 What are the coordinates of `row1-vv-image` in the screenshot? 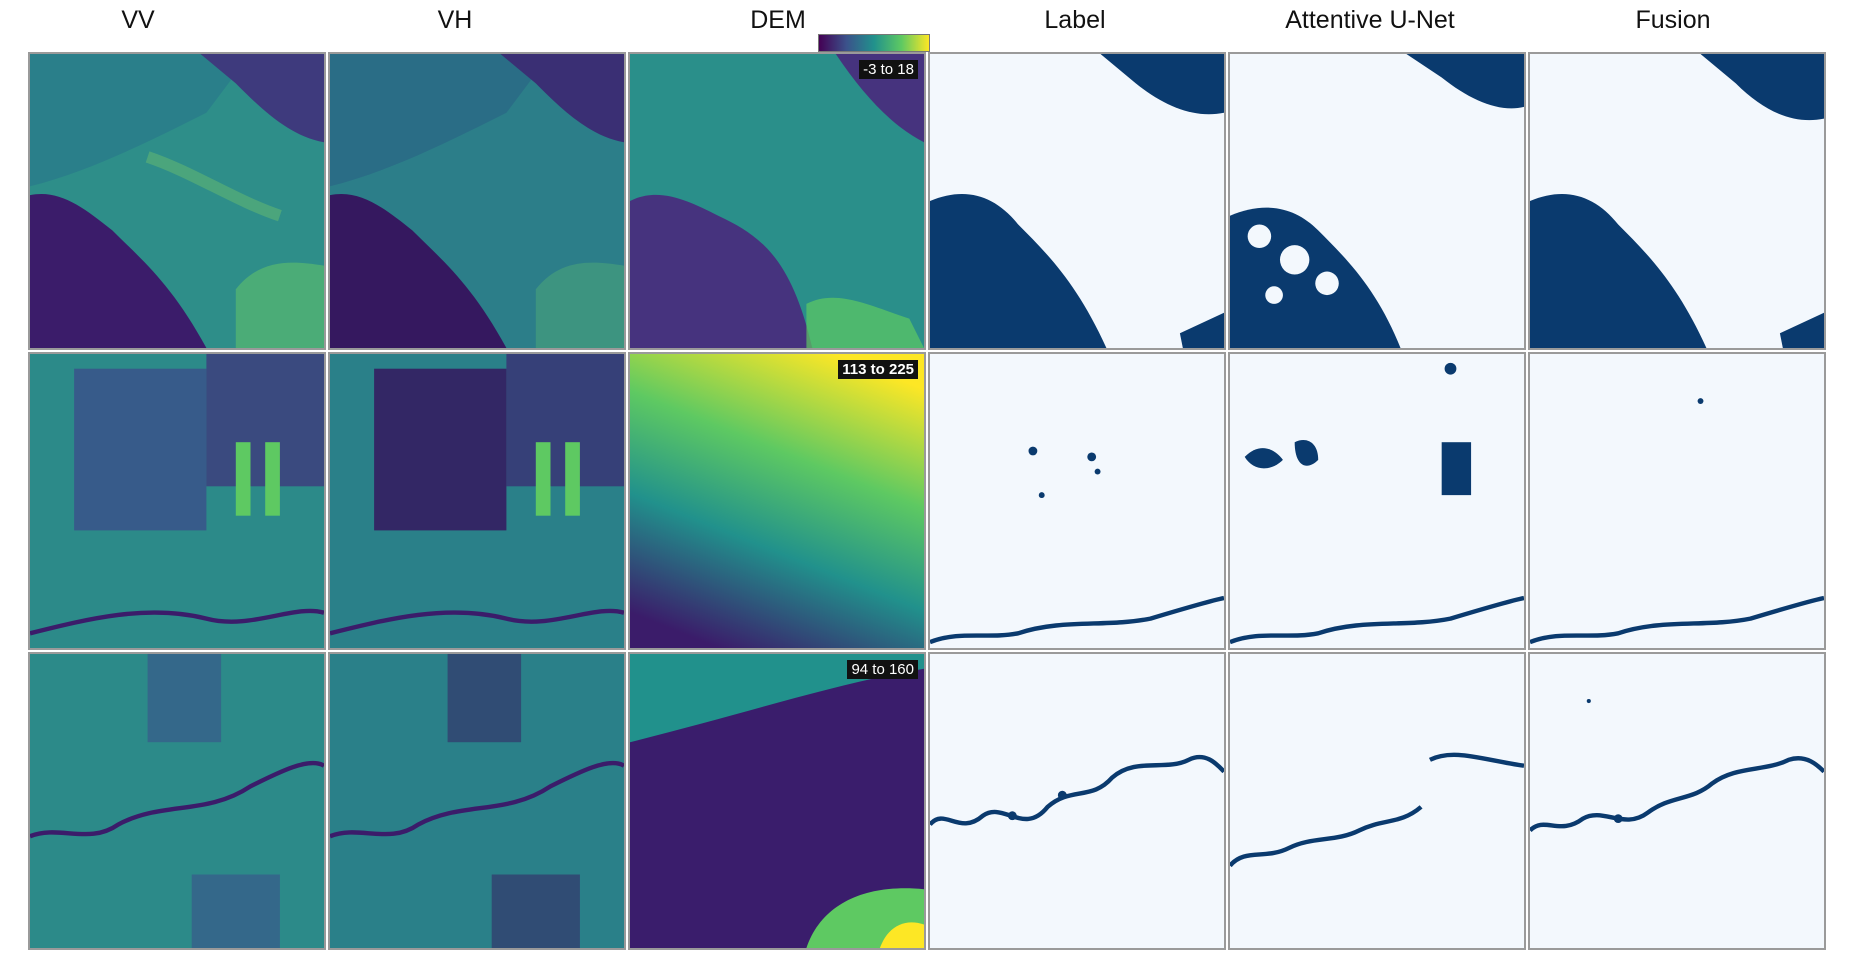 It's located at (177, 201).